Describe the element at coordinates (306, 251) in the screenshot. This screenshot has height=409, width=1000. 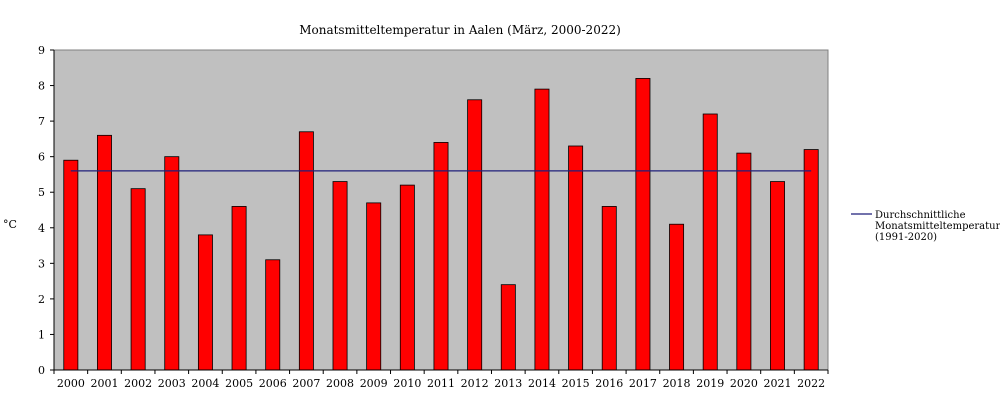
I see `bar-2007` at that location.